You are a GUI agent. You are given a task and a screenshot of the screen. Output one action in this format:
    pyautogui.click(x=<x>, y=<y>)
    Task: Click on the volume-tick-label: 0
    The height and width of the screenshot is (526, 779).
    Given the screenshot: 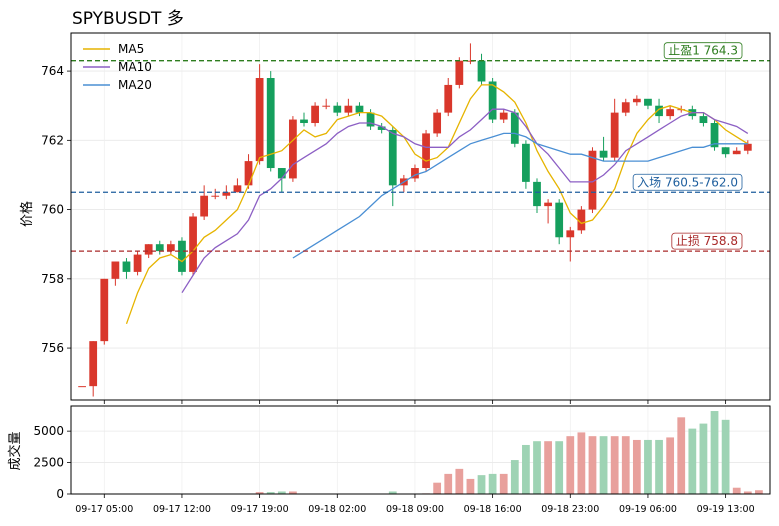 What is the action you would take?
    pyautogui.click(x=60, y=494)
    